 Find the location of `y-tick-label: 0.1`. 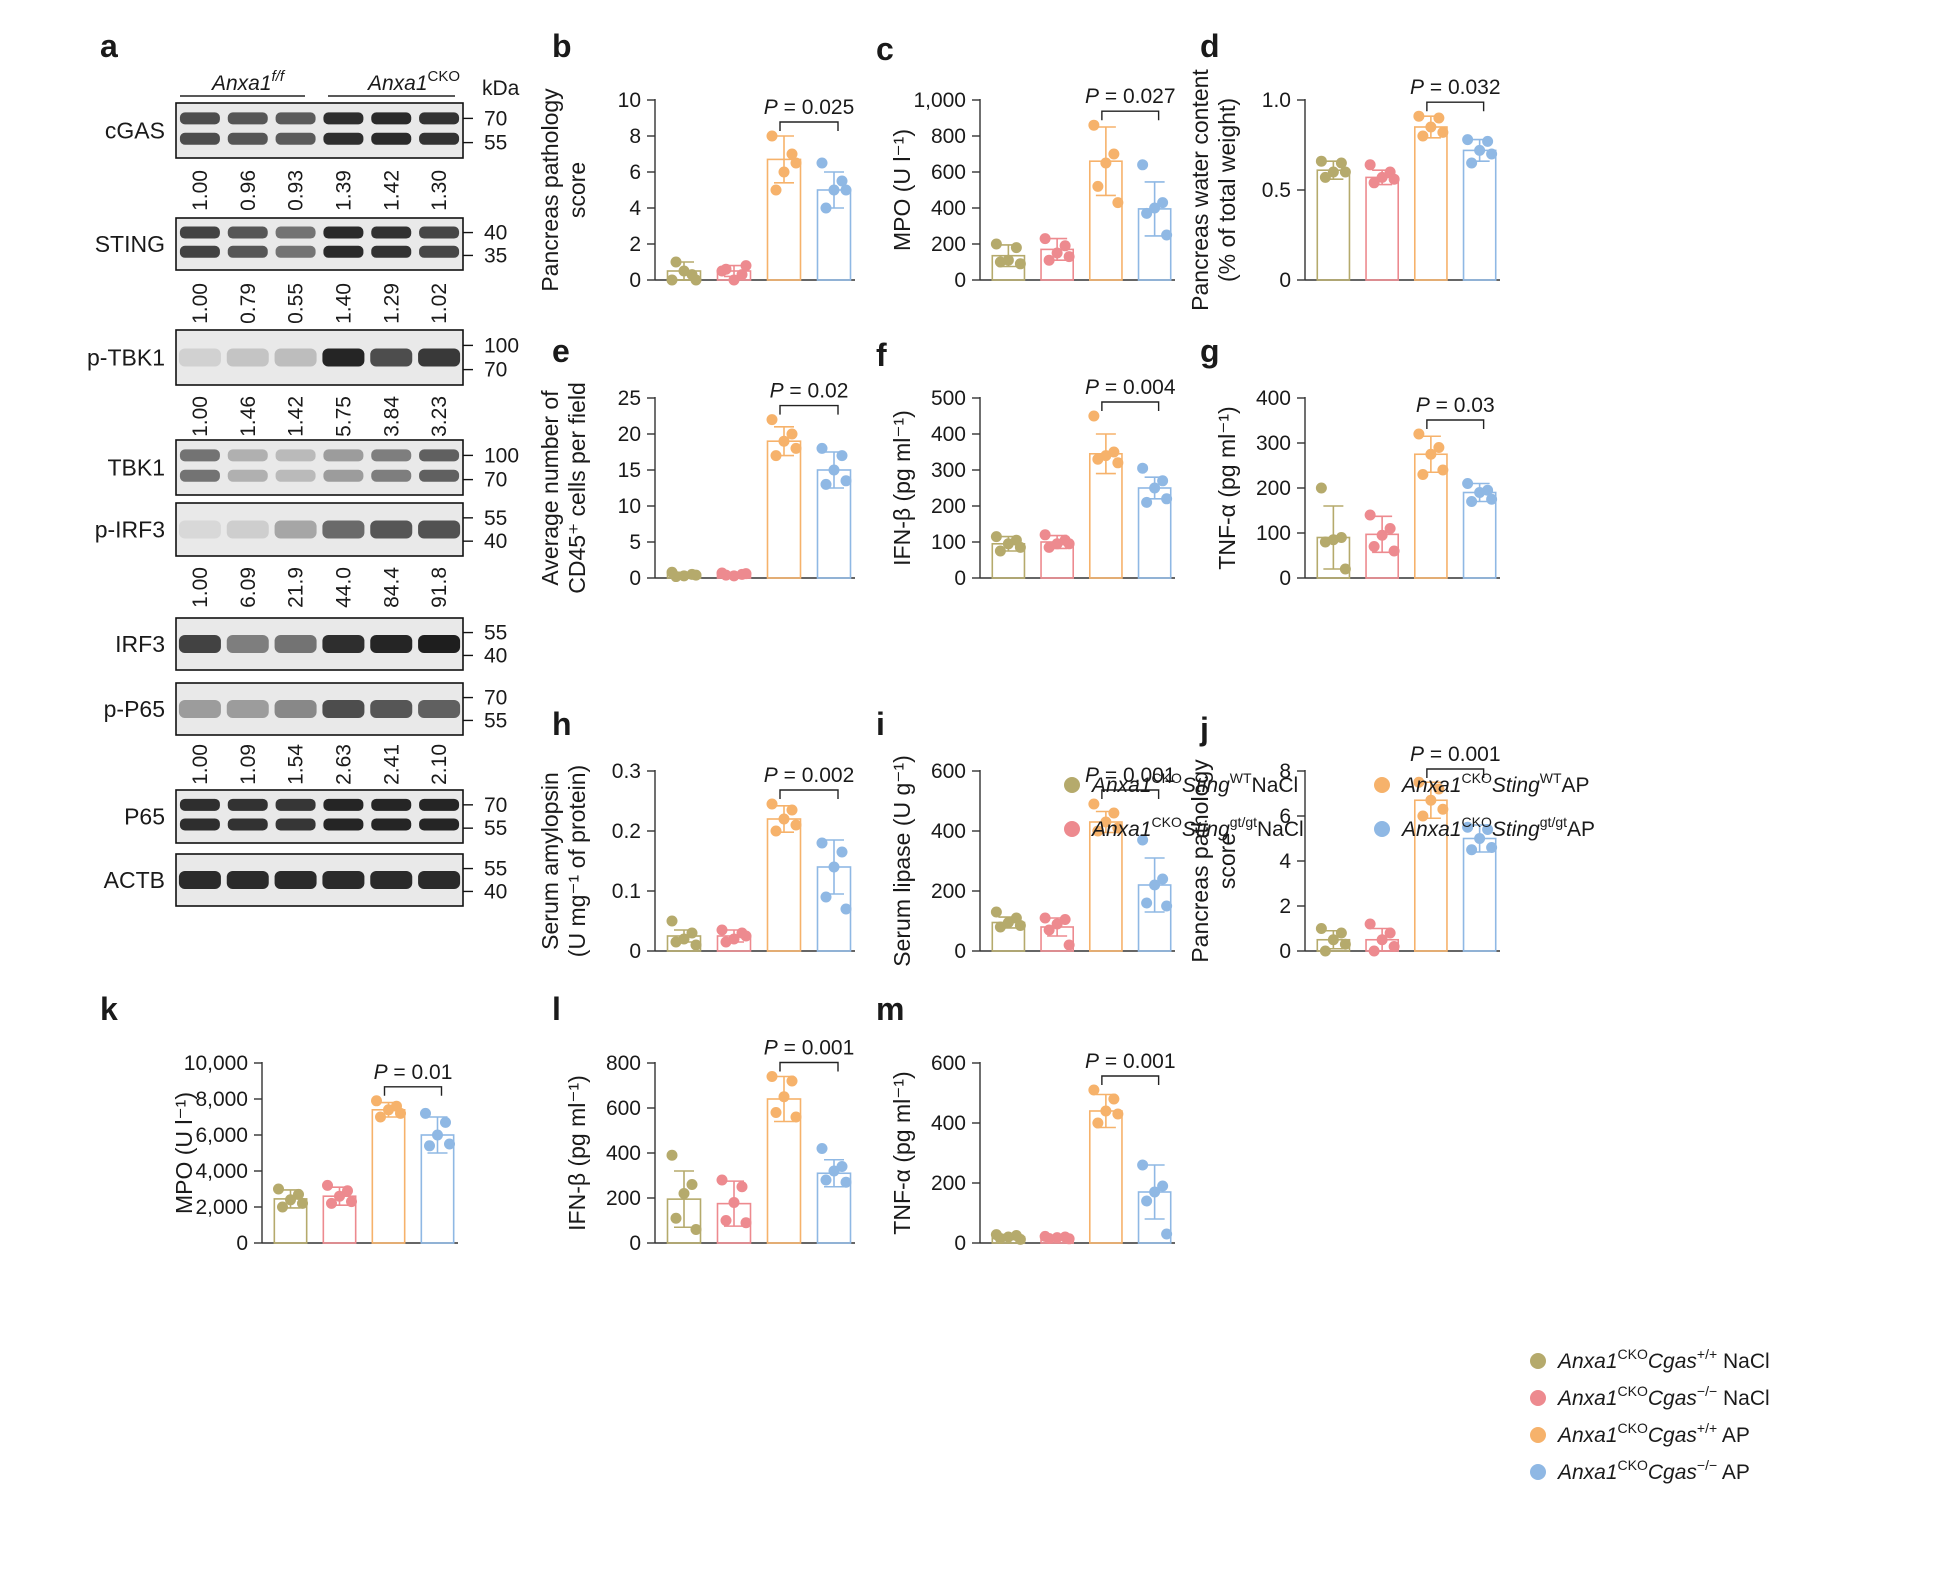

y-tick-label: 0.1 is located at coordinates (626, 891).